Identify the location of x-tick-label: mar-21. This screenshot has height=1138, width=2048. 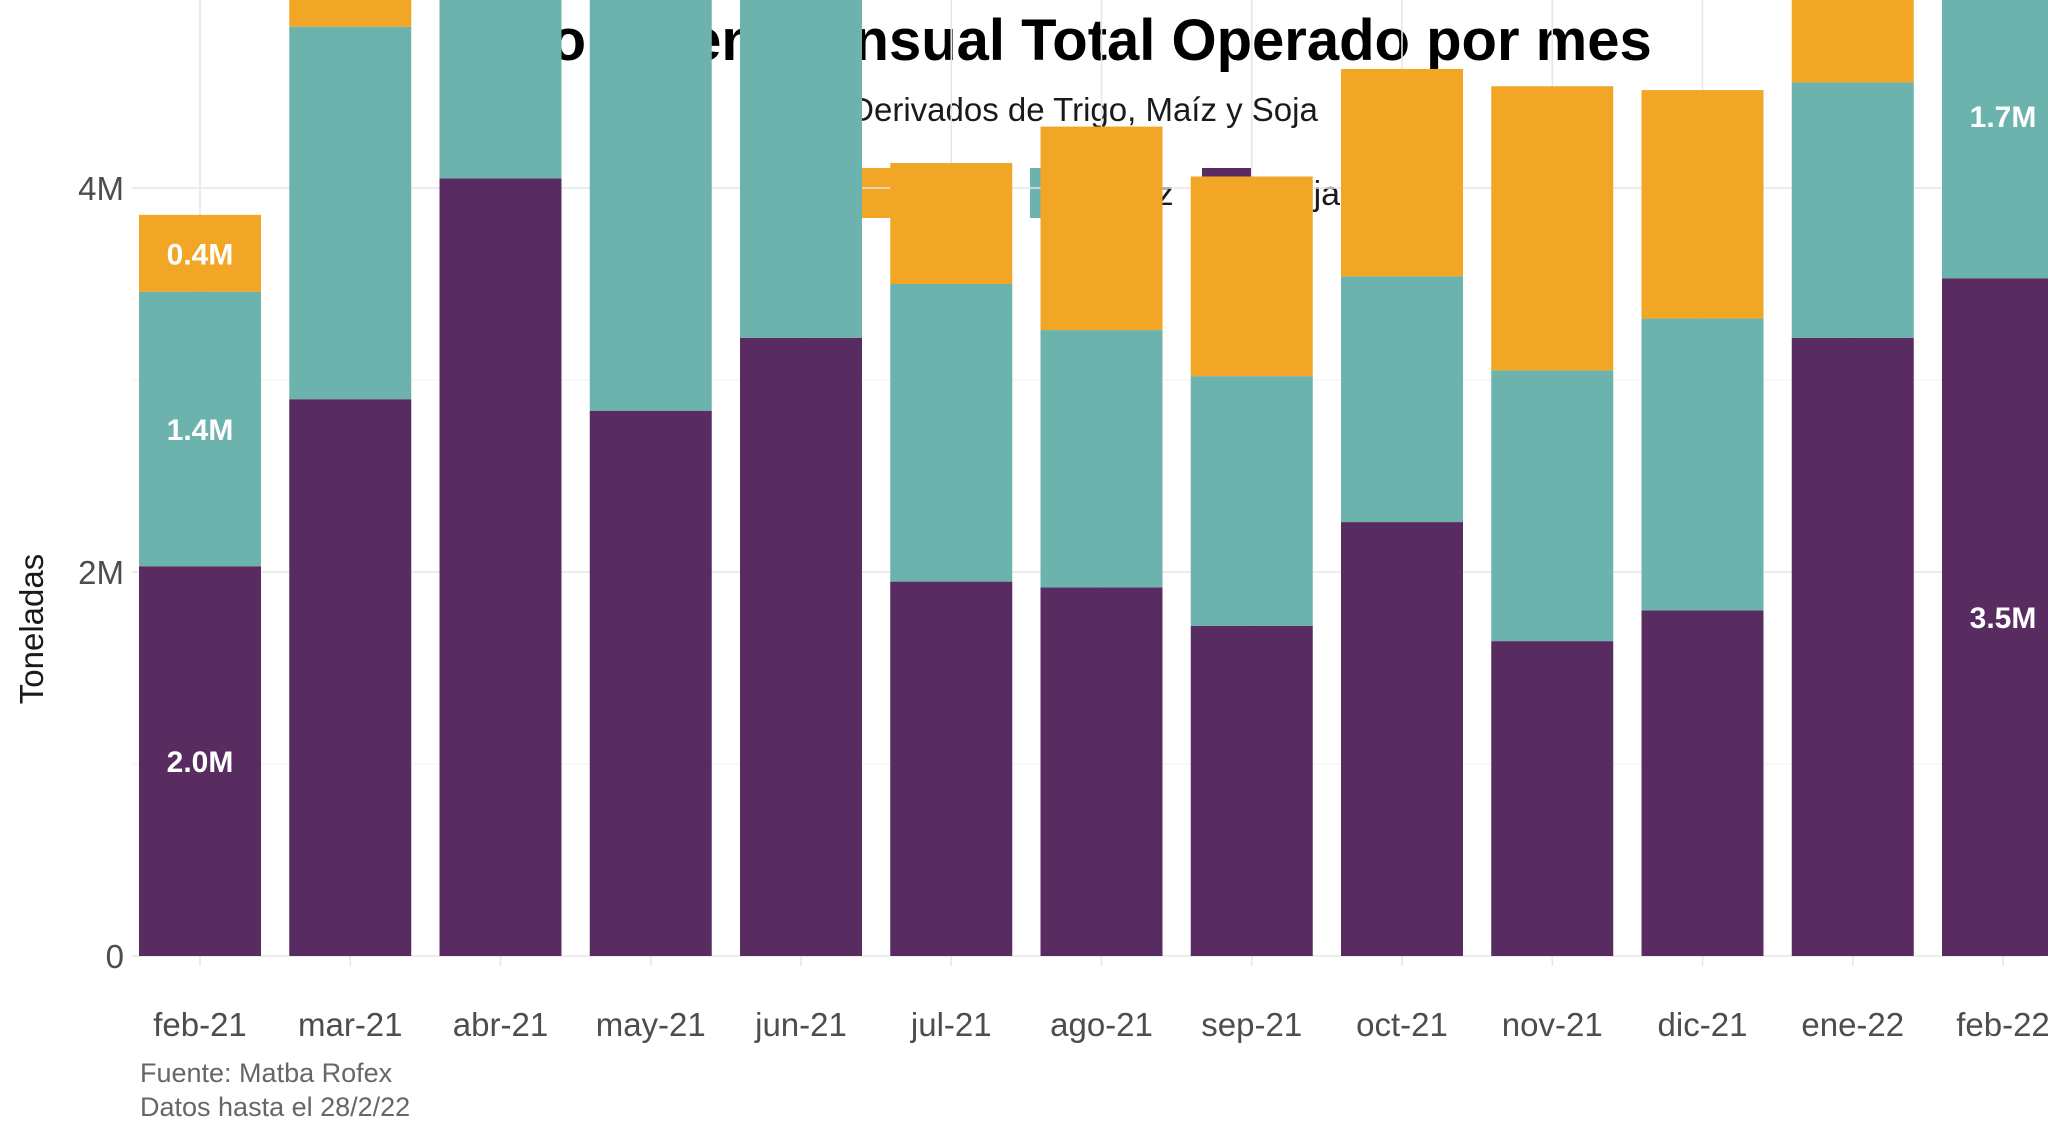
(350, 1024).